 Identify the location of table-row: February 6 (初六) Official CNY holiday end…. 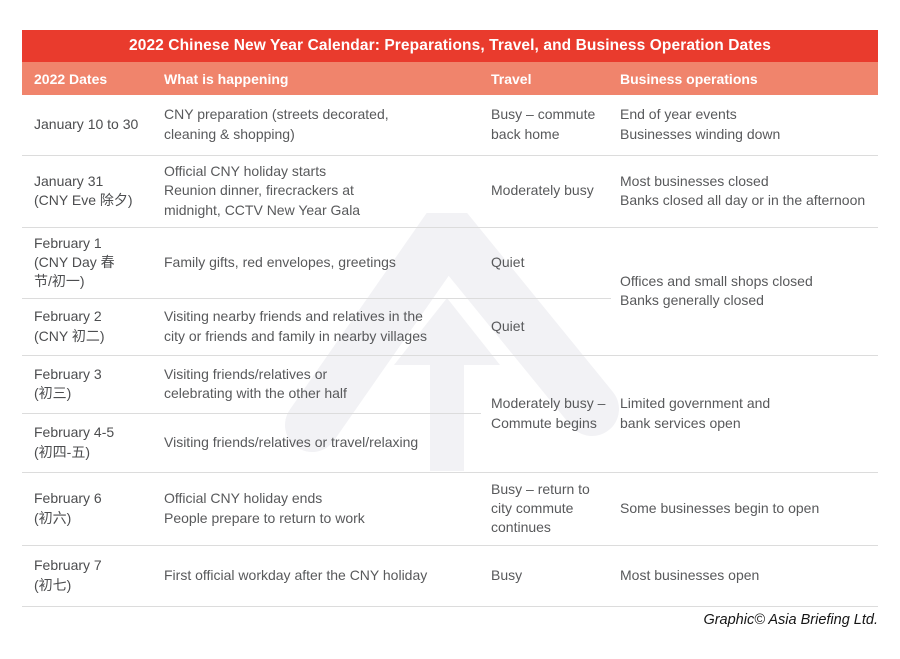
(450, 509).